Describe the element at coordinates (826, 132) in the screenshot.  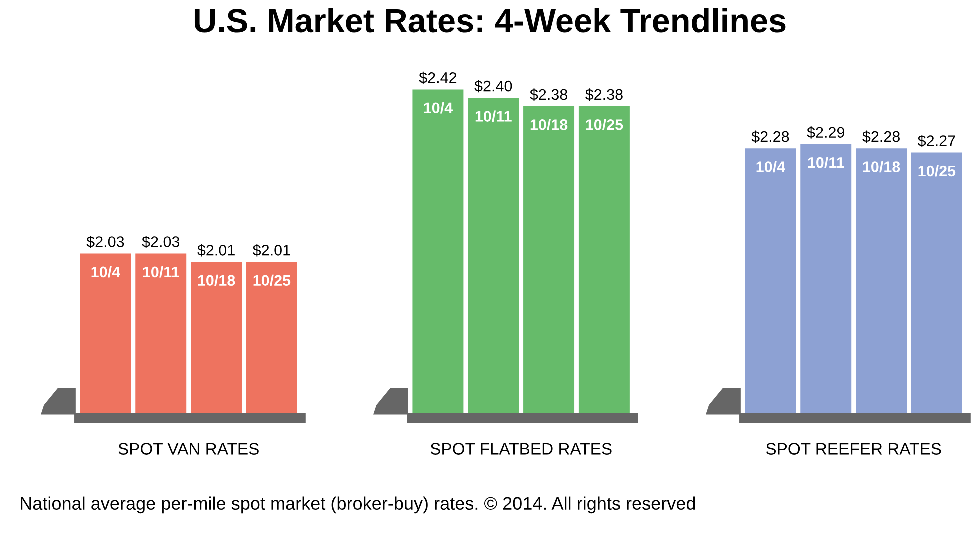
I see `data-label: $2.29` at that location.